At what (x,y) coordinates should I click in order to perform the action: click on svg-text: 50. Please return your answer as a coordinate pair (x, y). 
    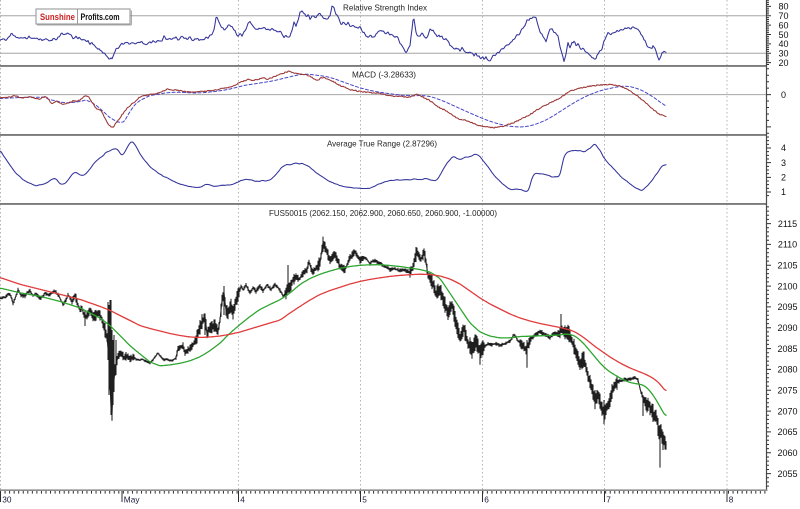
    Looking at the image, I should click on (783, 35).